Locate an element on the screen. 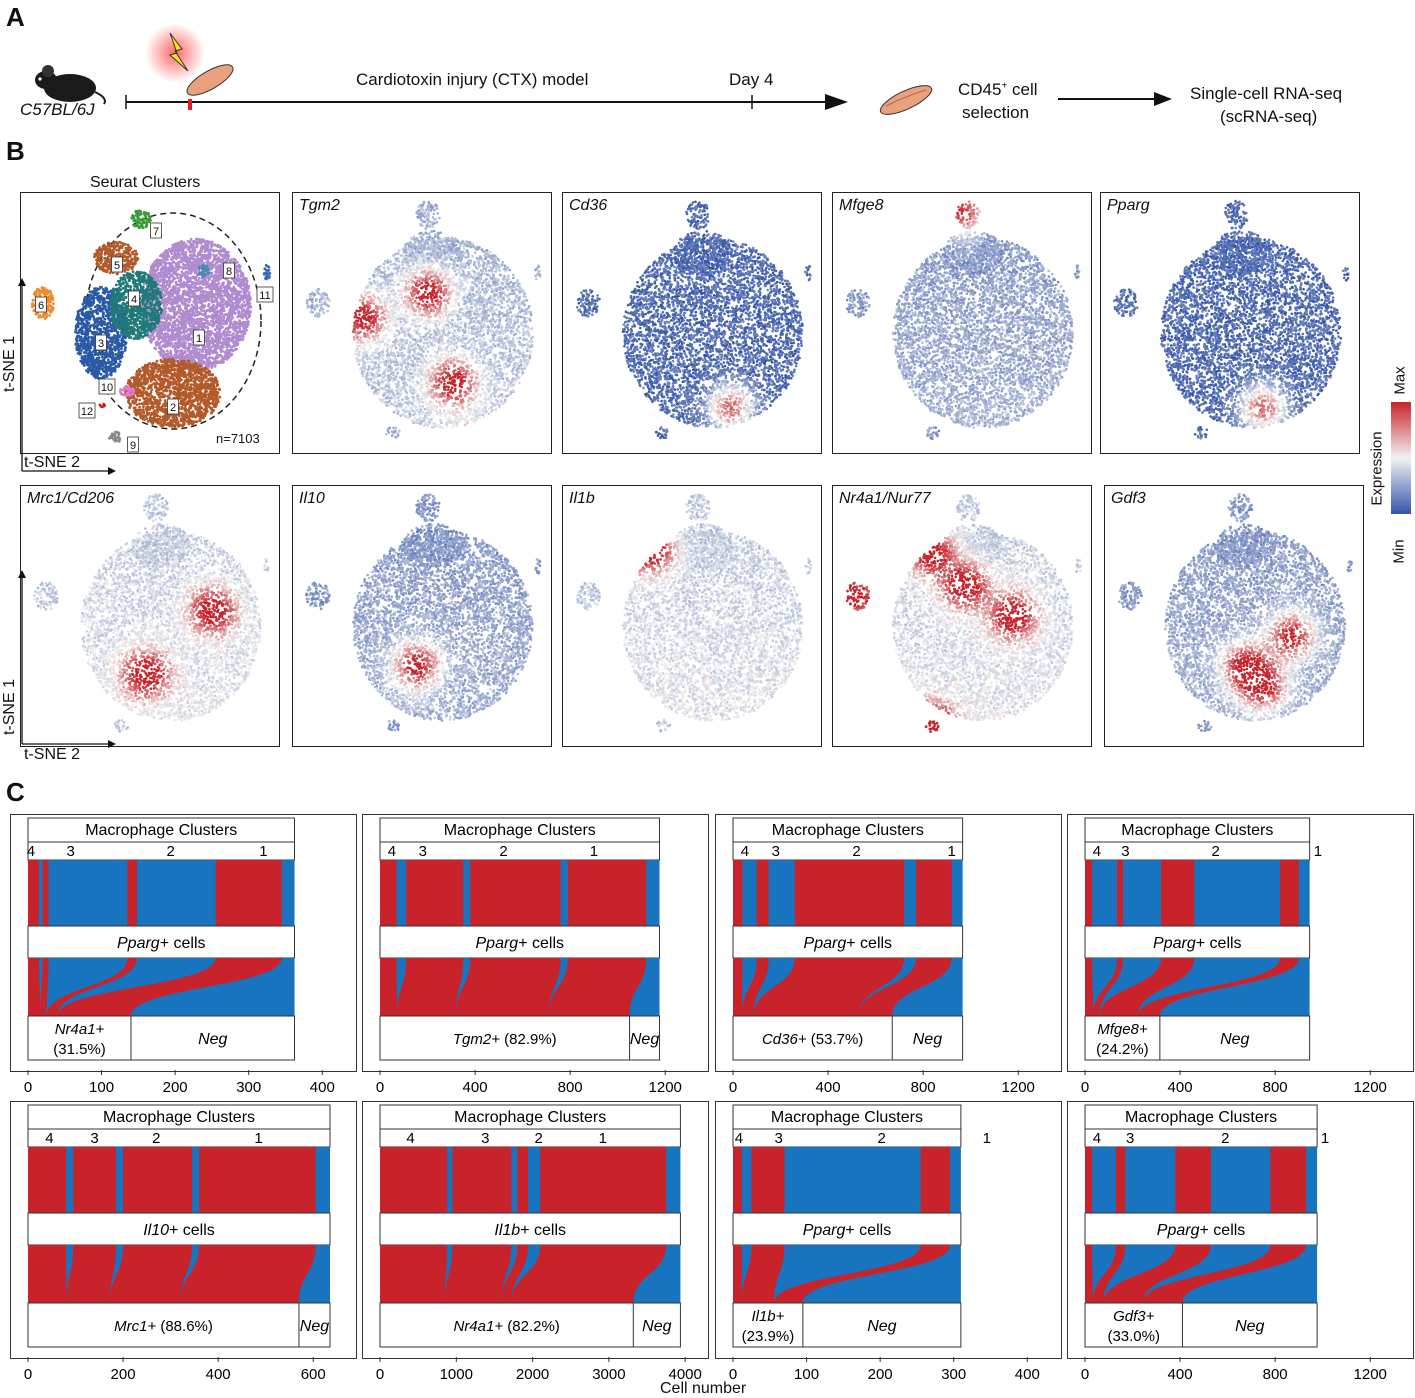  pos-label: Cd36+ (53.7%) is located at coordinates (812, 1039).